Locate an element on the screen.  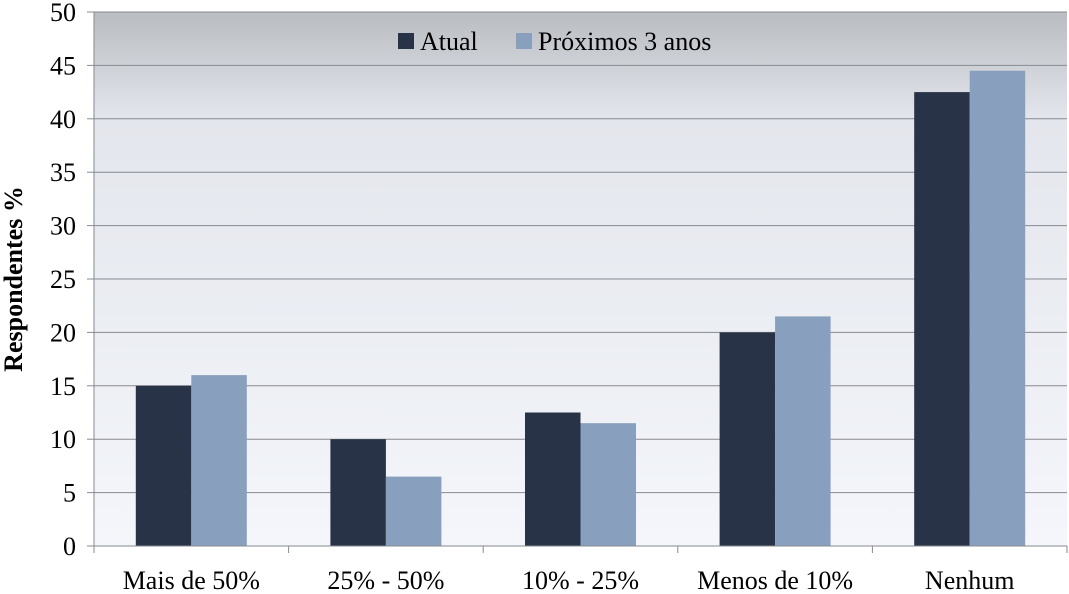
x-tick-label: 10% - 25% is located at coordinates (580, 580).